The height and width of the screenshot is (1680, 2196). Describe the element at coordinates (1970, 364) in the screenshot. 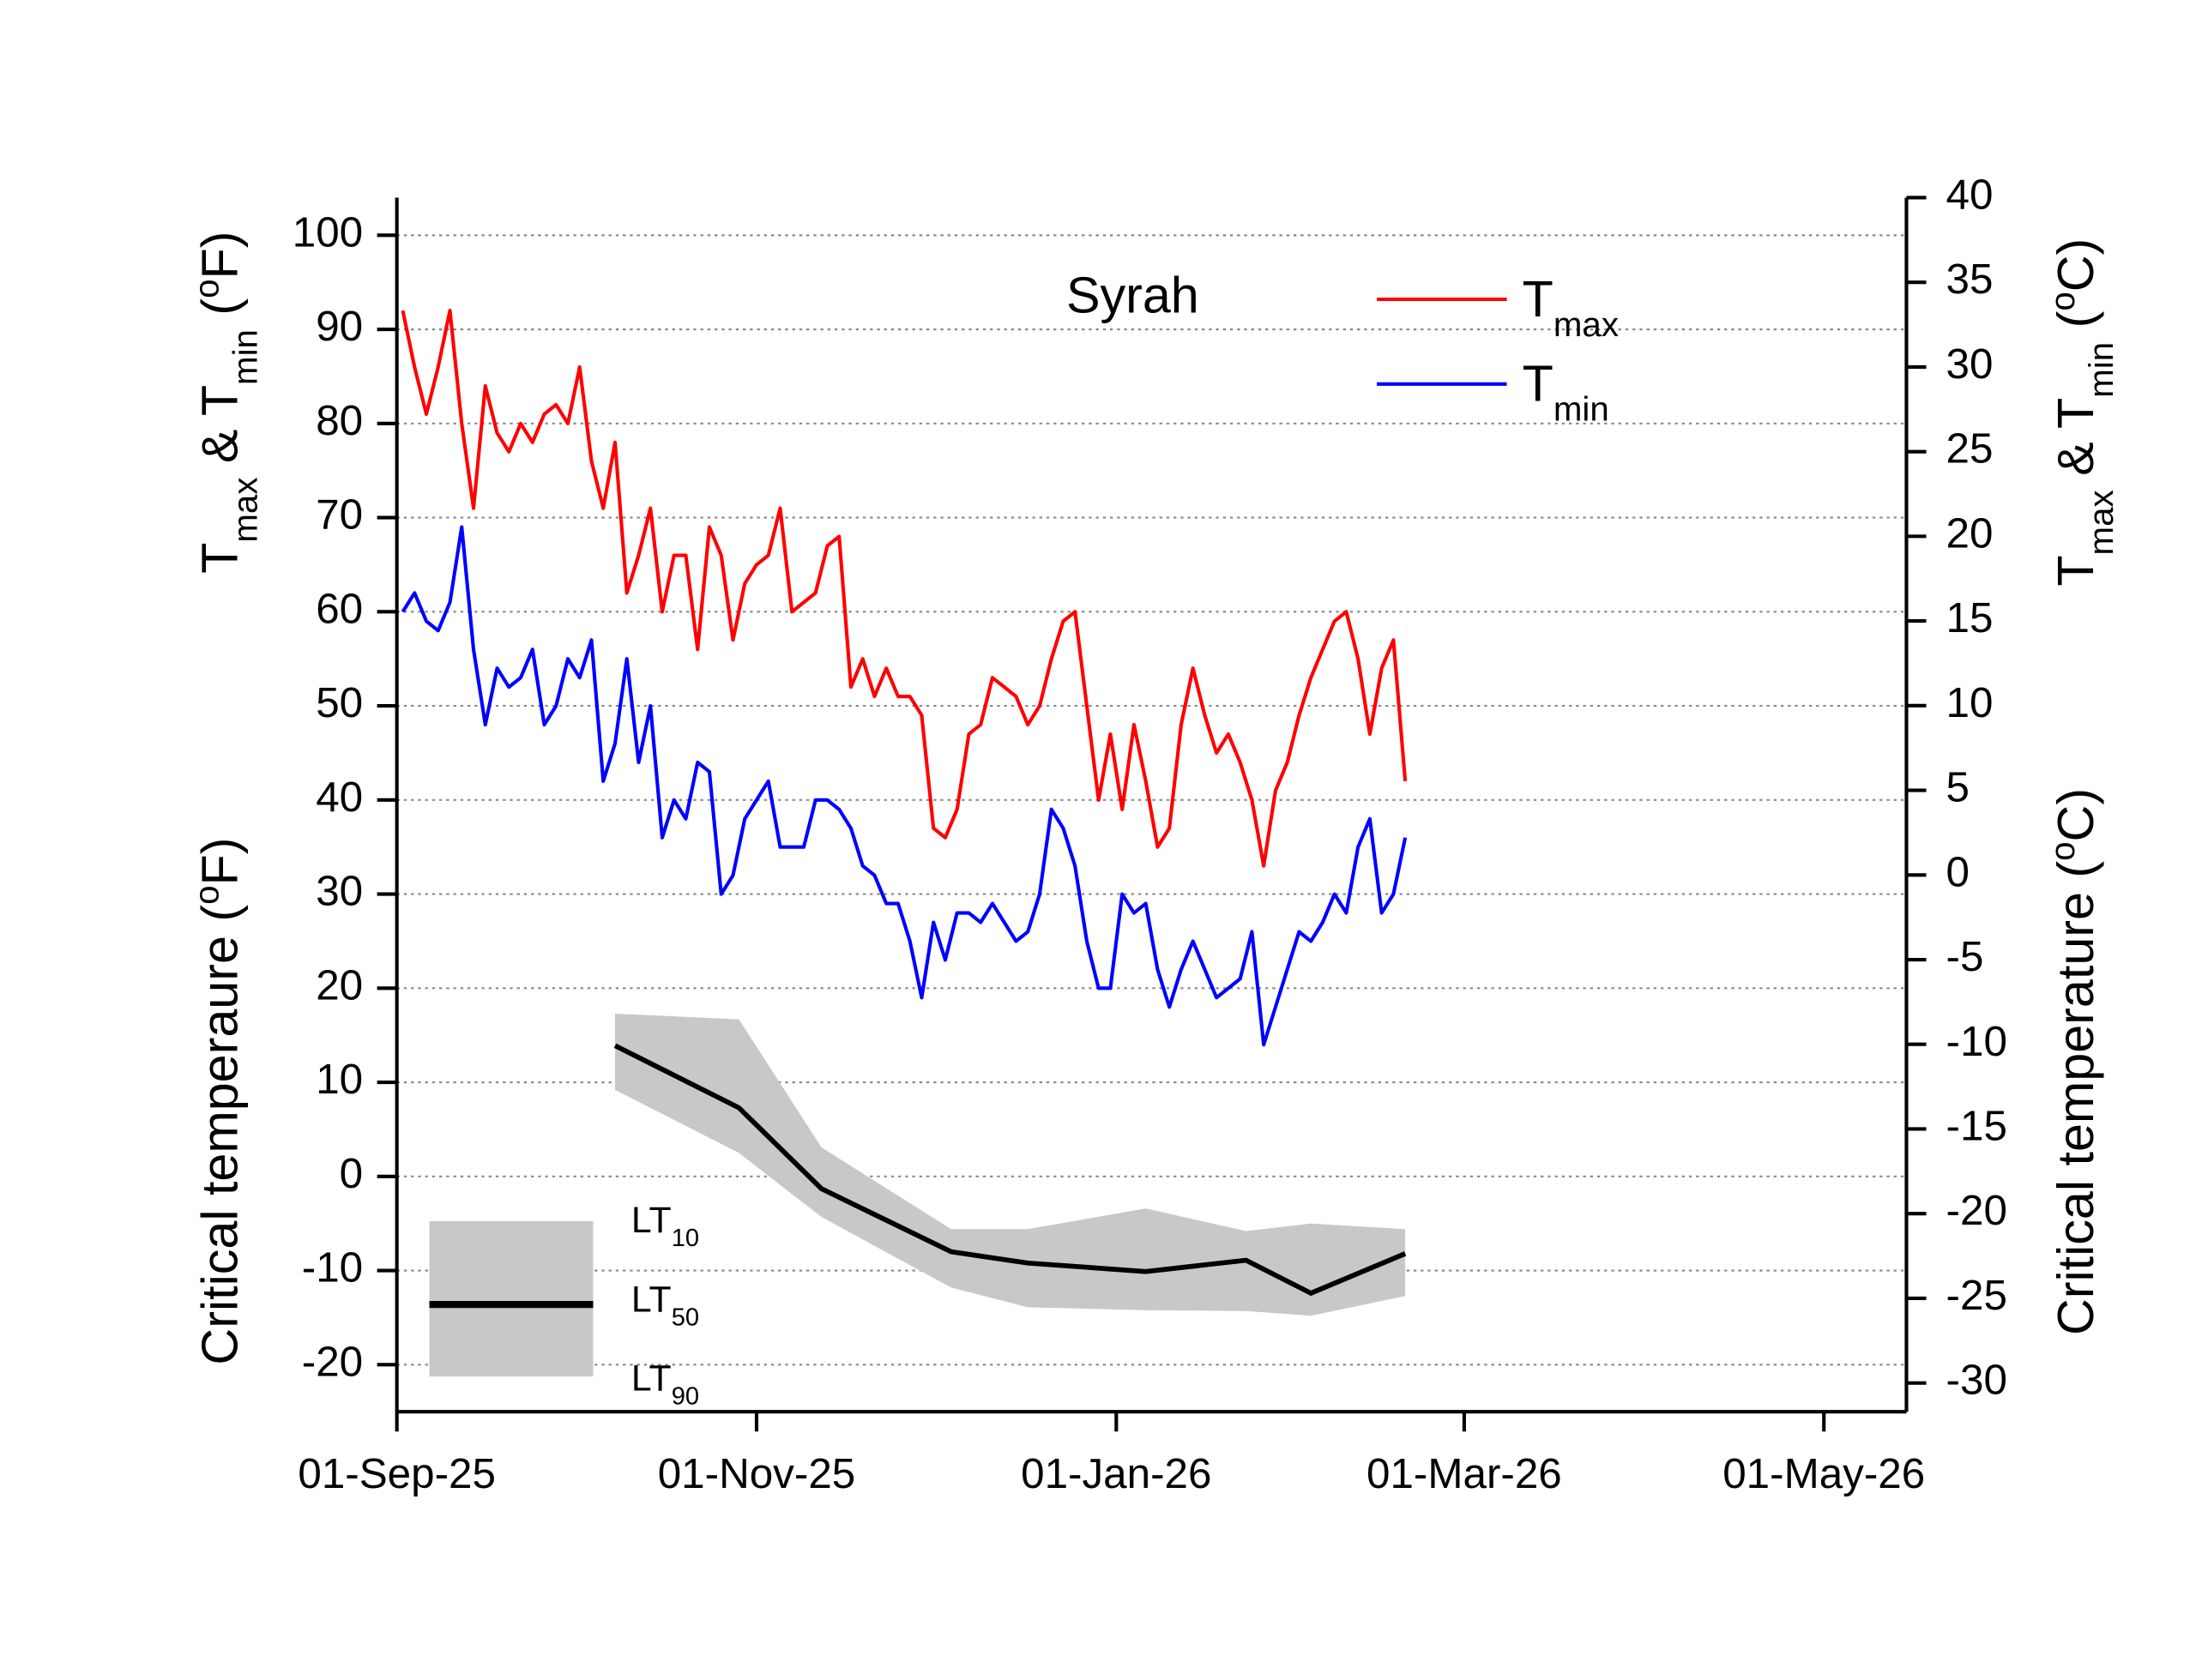

I see `y2-tick-label: 30` at that location.